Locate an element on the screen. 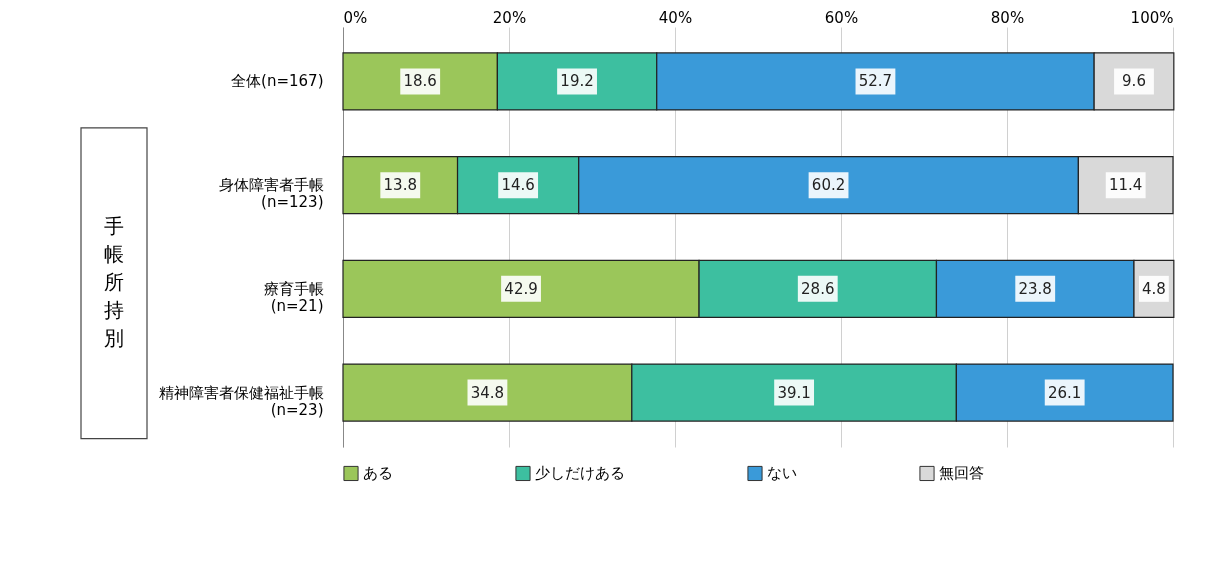 The image size is (1212, 572). data-label: 39.1 is located at coordinates (794, 392).